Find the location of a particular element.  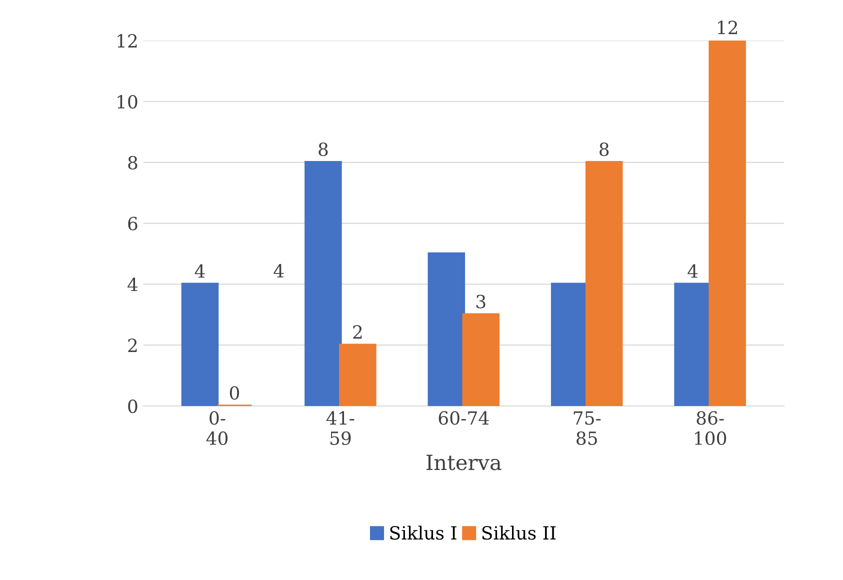

legend-label: Siklus I is located at coordinates (423, 533).